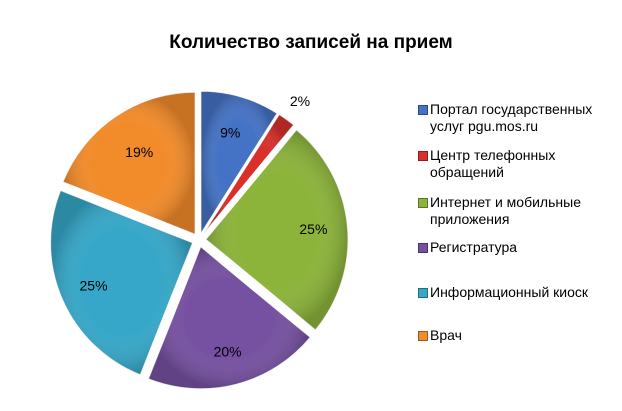 The width and height of the screenshot is (622, 411). I want to click on legend-label-kiosk: Информационный киоск, so click(509, 292).